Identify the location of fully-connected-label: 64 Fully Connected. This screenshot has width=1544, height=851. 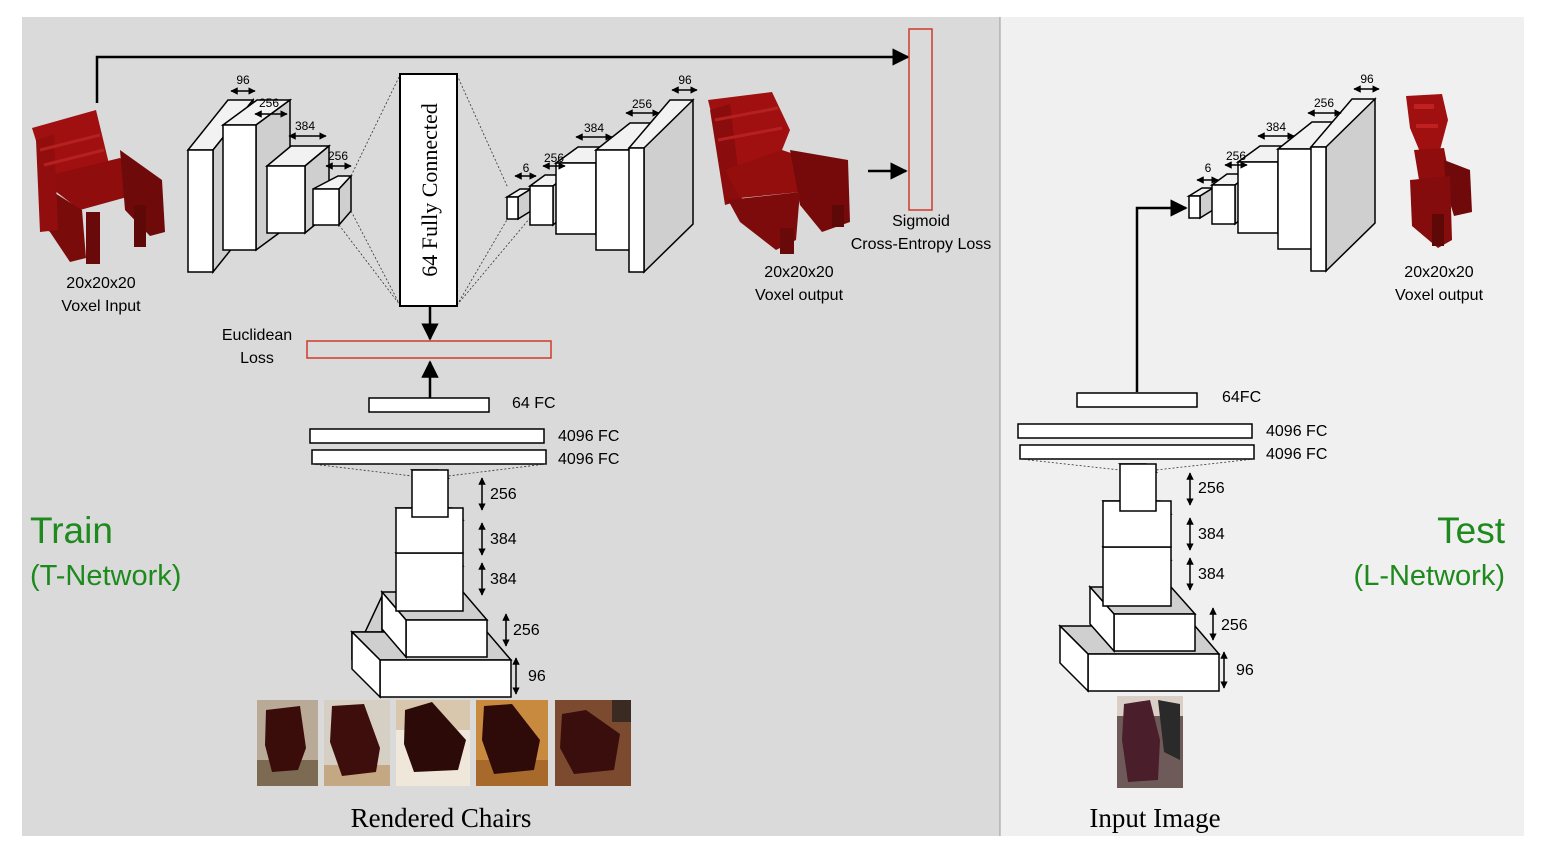
(429, 190).